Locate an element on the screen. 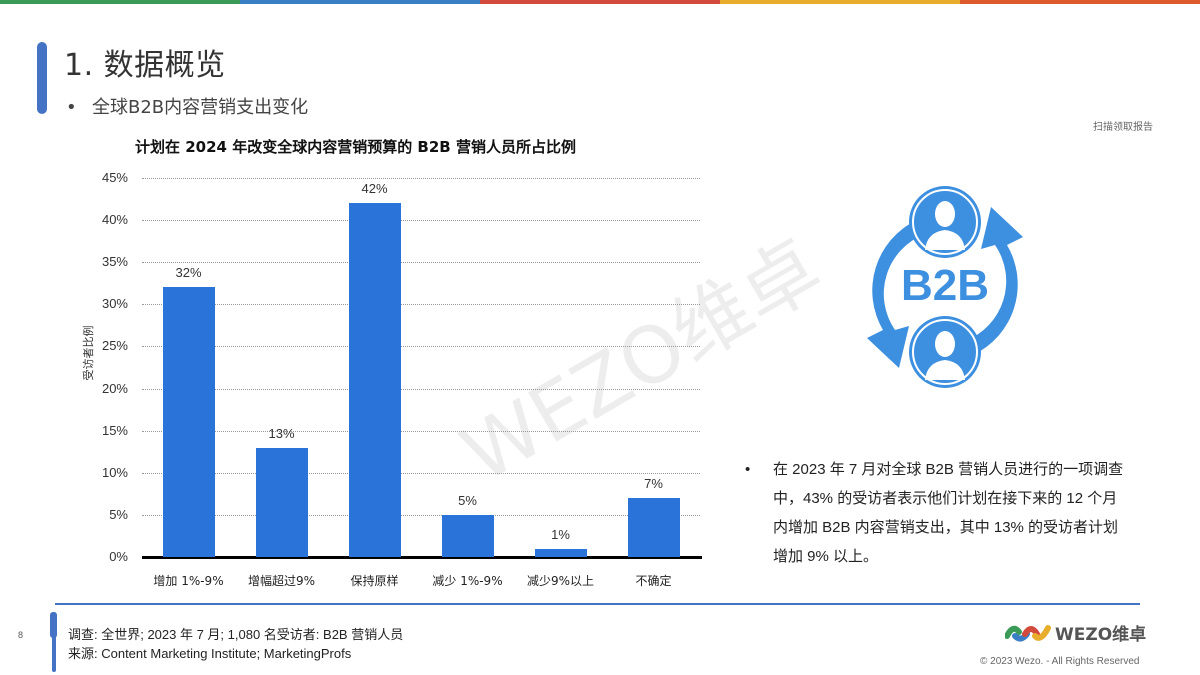 Image resolution: width=1200 pixels, height=675 pixels. y-tick-label: 25% is located at coordinates (114, 346).